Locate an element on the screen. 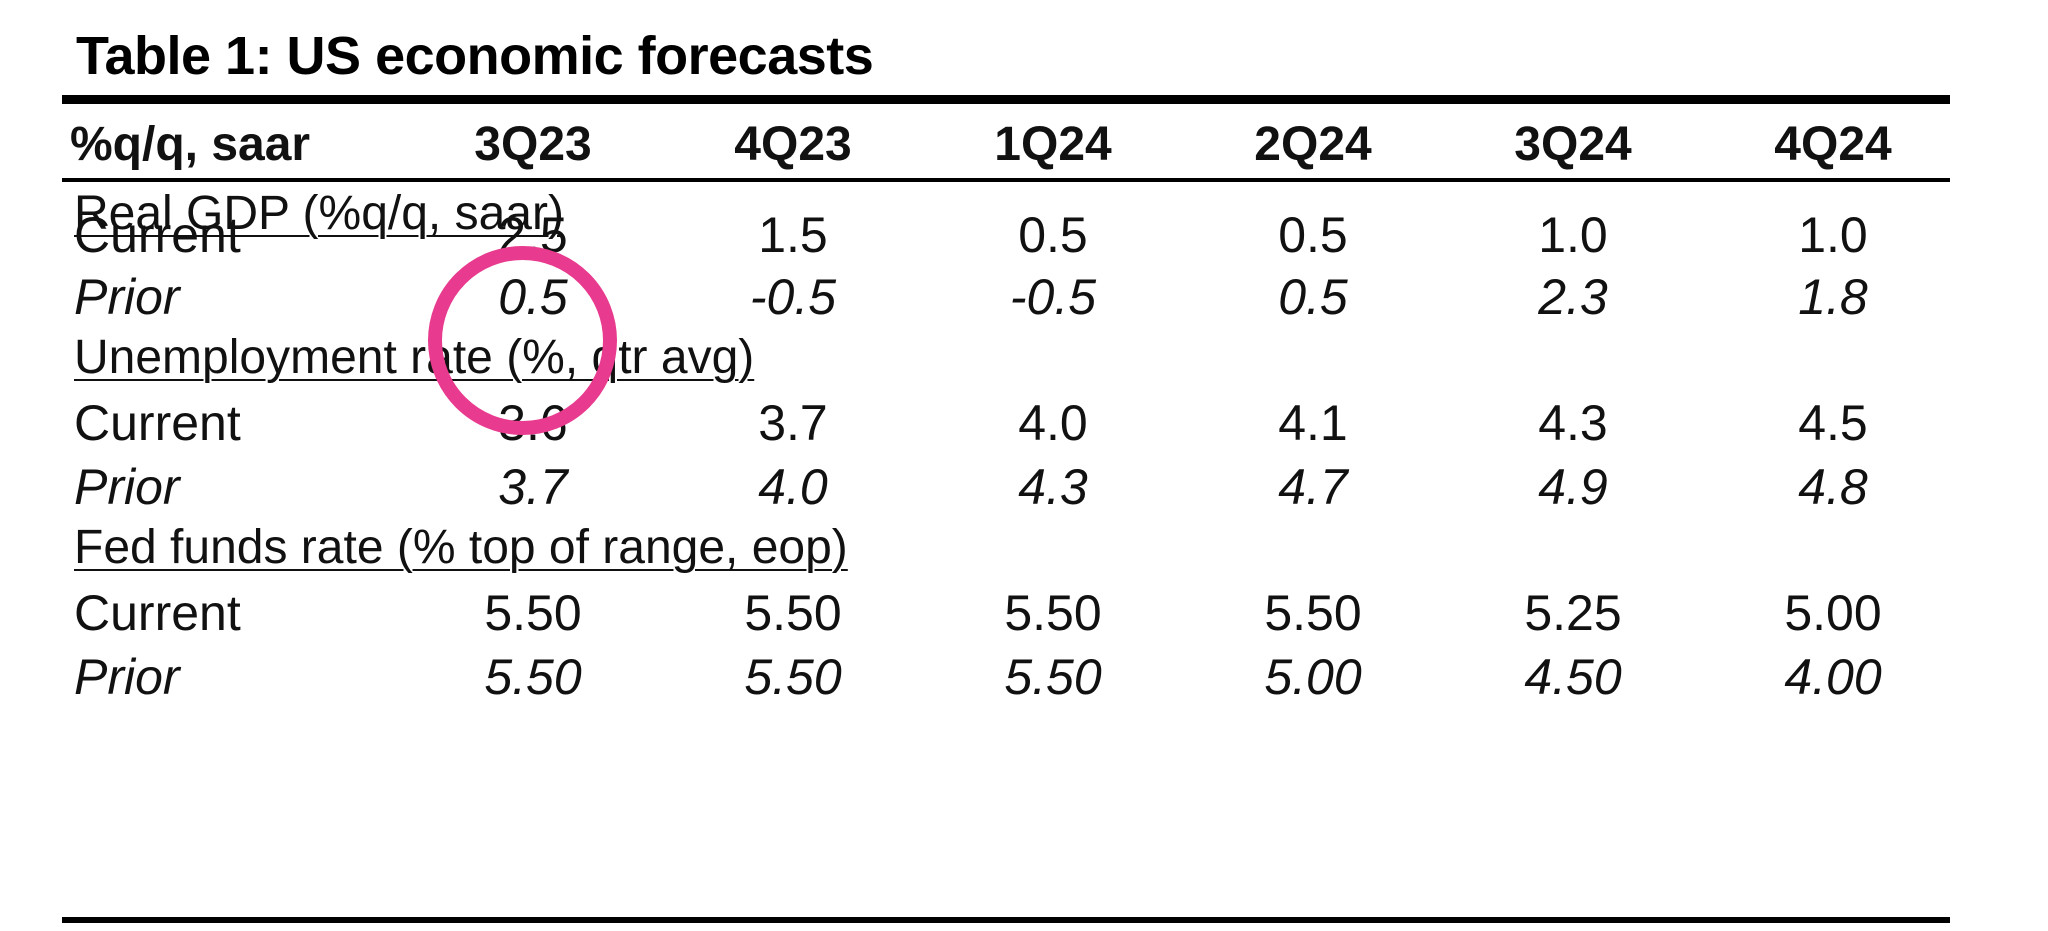 This screenshot has width=2048, height=931. column-header: 1Q24 is located at coordinates (1053, 144).